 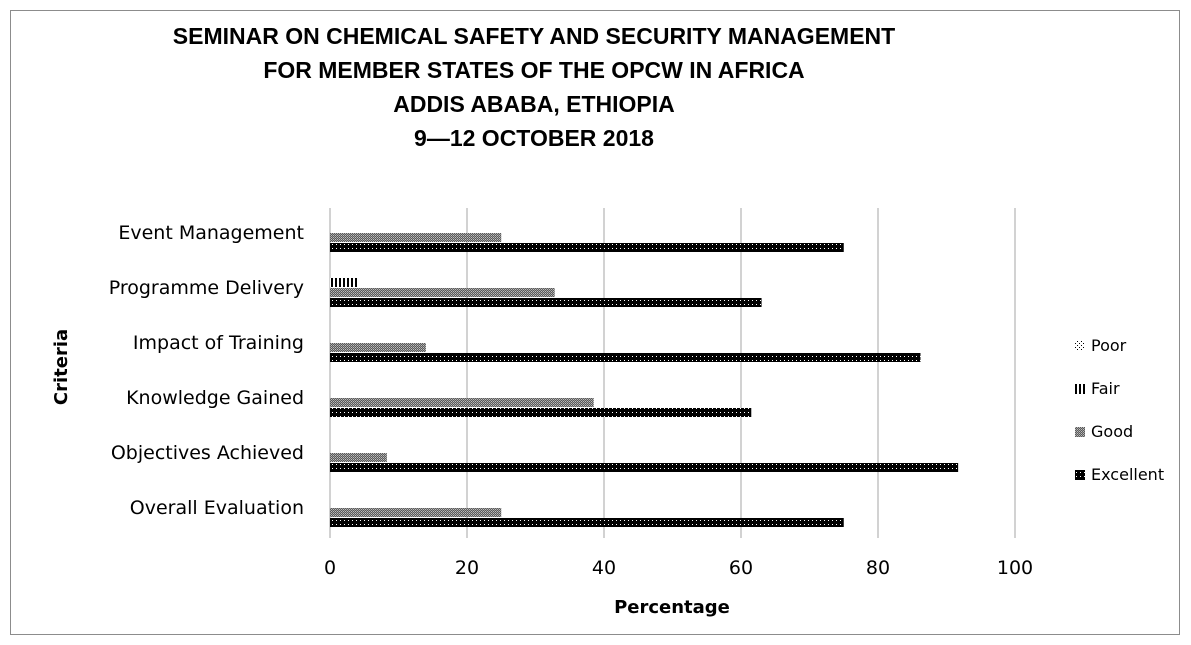 I want to click on category-label: Programme Delivery, so click(x=206, y=288).